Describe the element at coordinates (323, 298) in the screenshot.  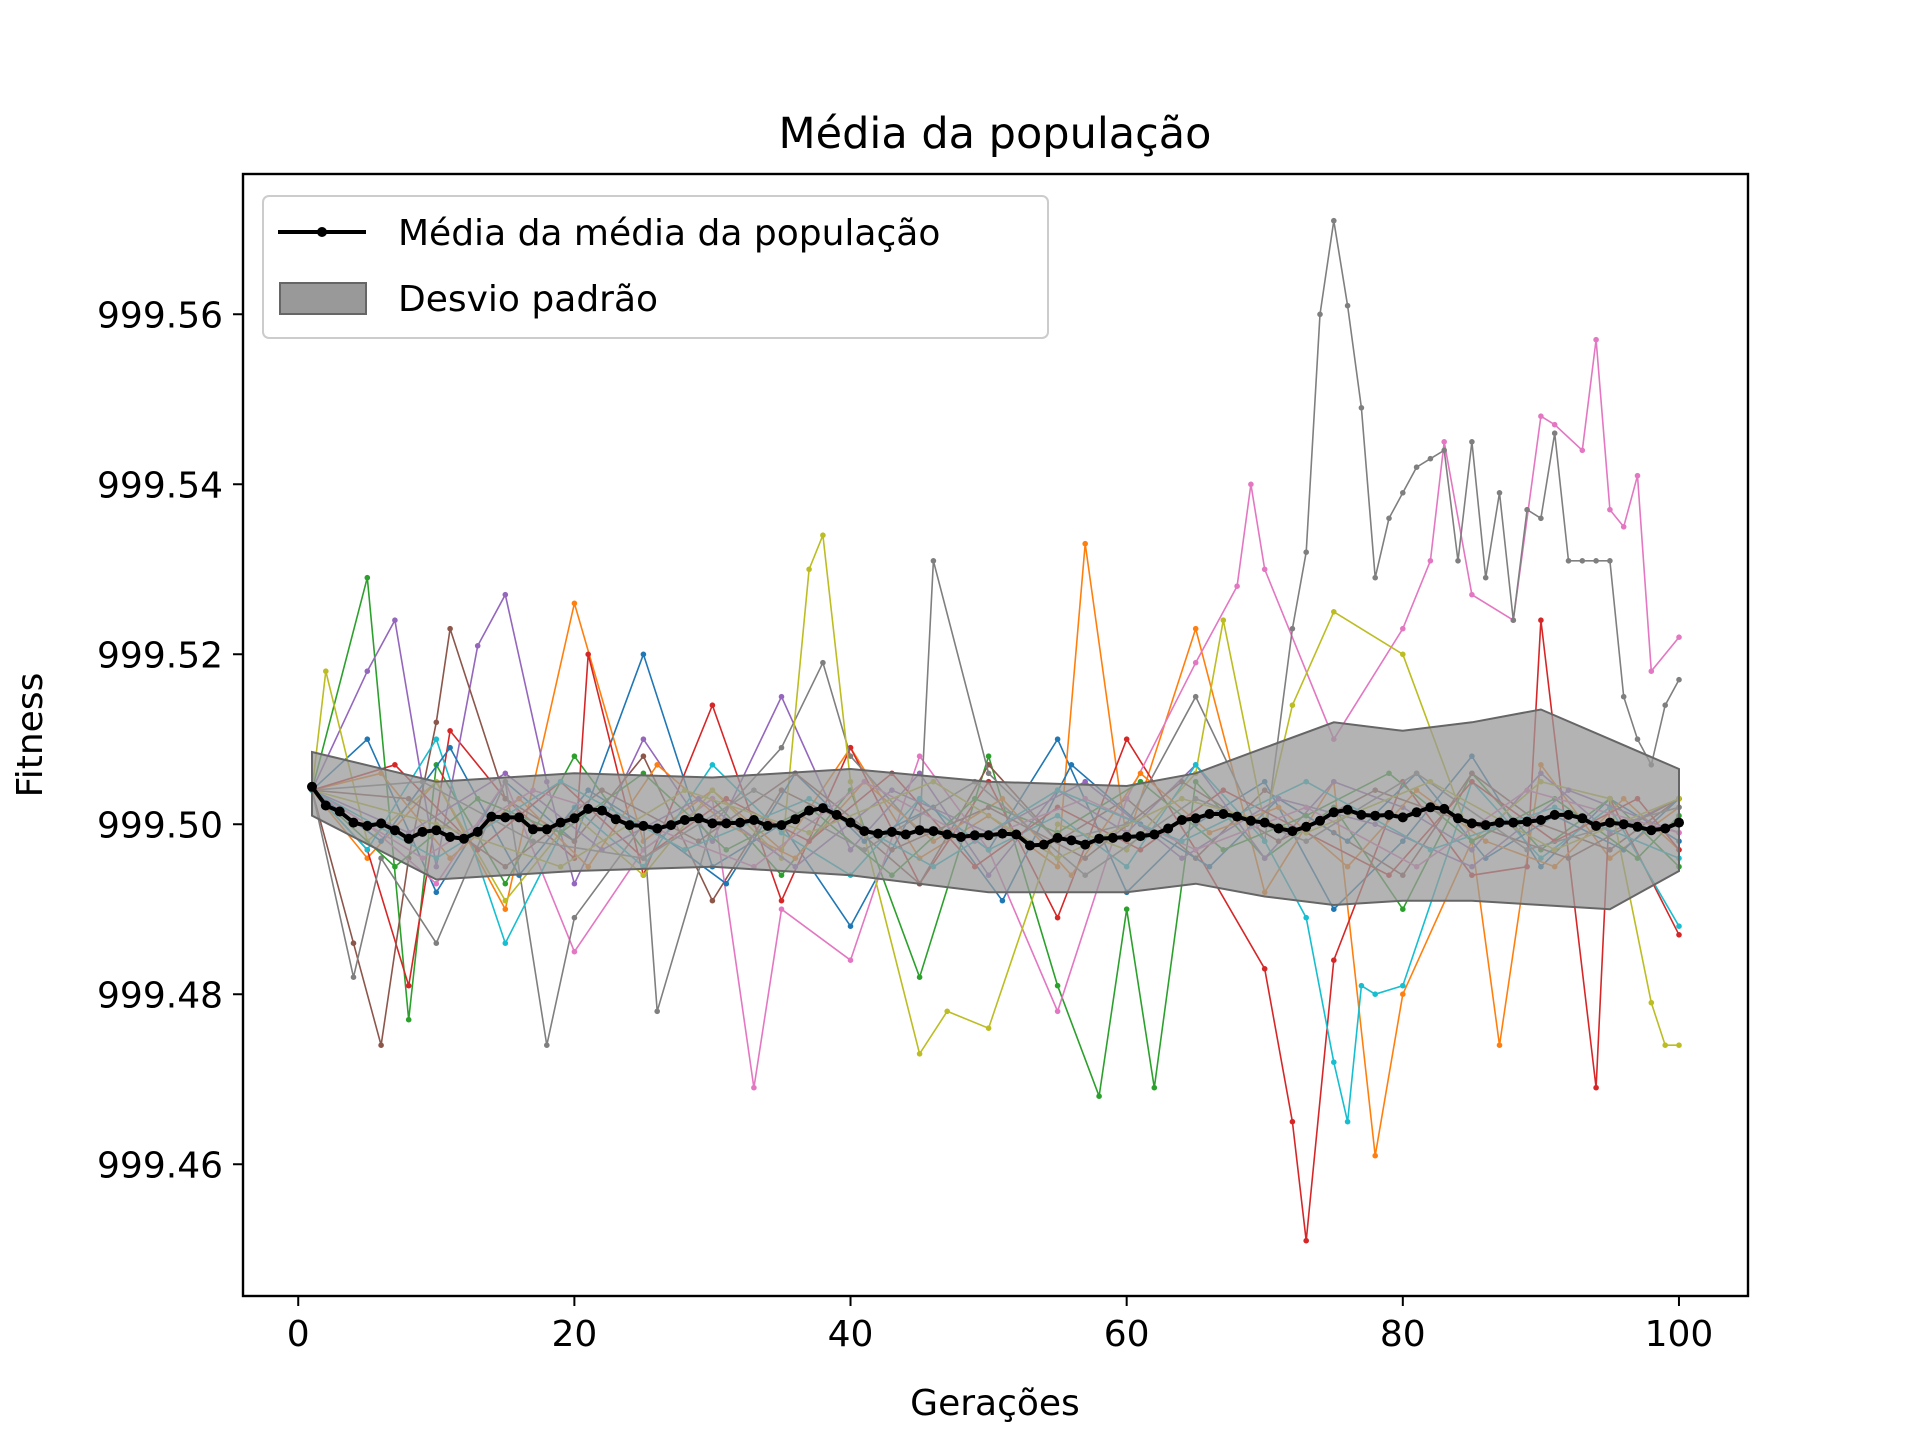
I see `legend-std-patch-icon` at that location.